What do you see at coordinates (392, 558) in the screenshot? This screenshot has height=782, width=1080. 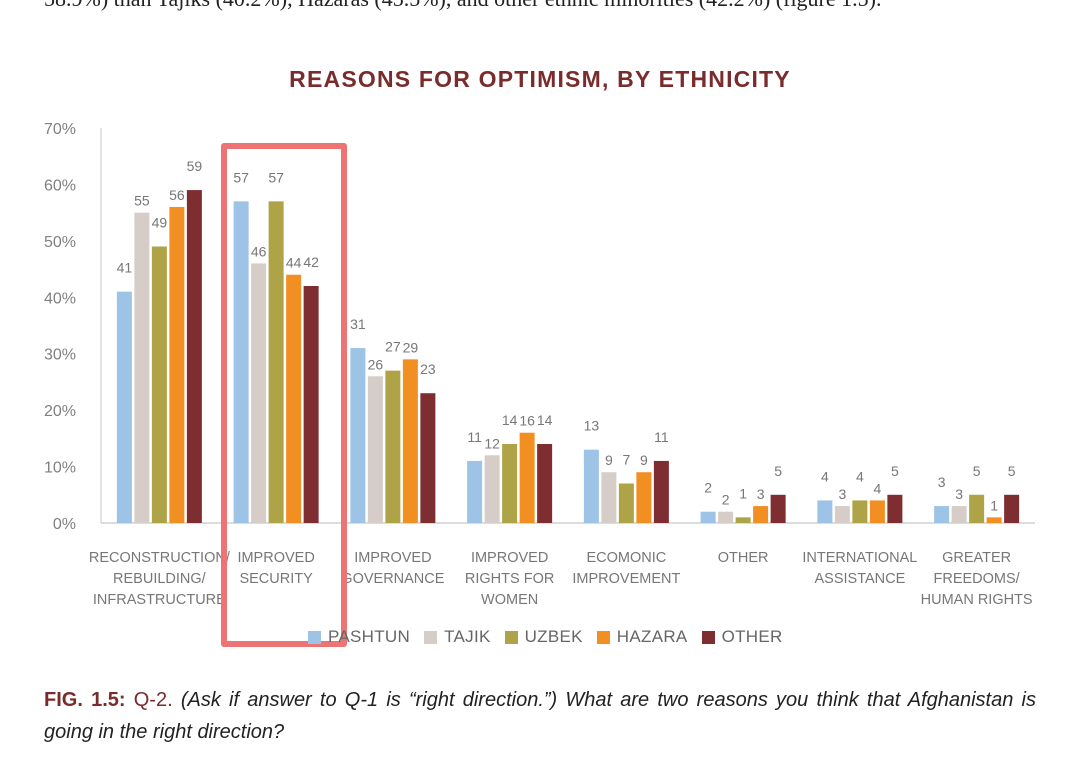 I see `category-label-2-line-0: IMPROVED` at bounding box center [392, 558].